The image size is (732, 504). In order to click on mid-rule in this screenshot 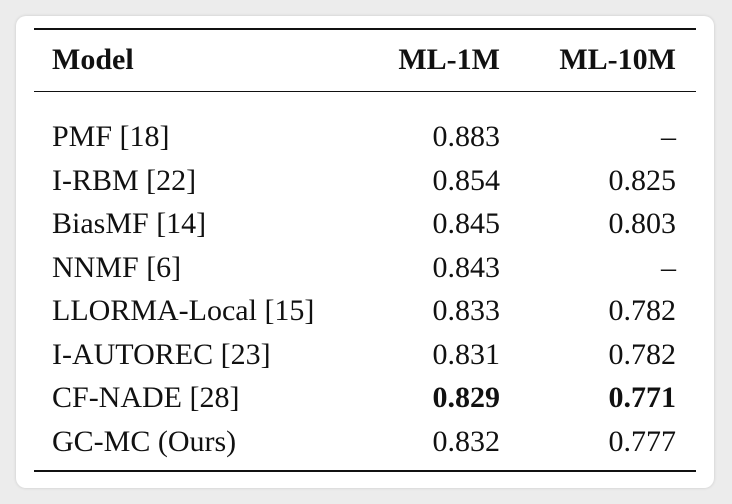, I will do `click(365, 91)`.